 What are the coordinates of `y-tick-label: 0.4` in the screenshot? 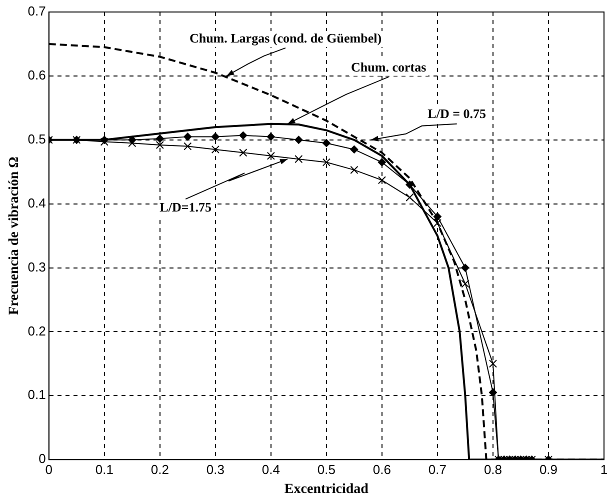 It's located at (37, 202).